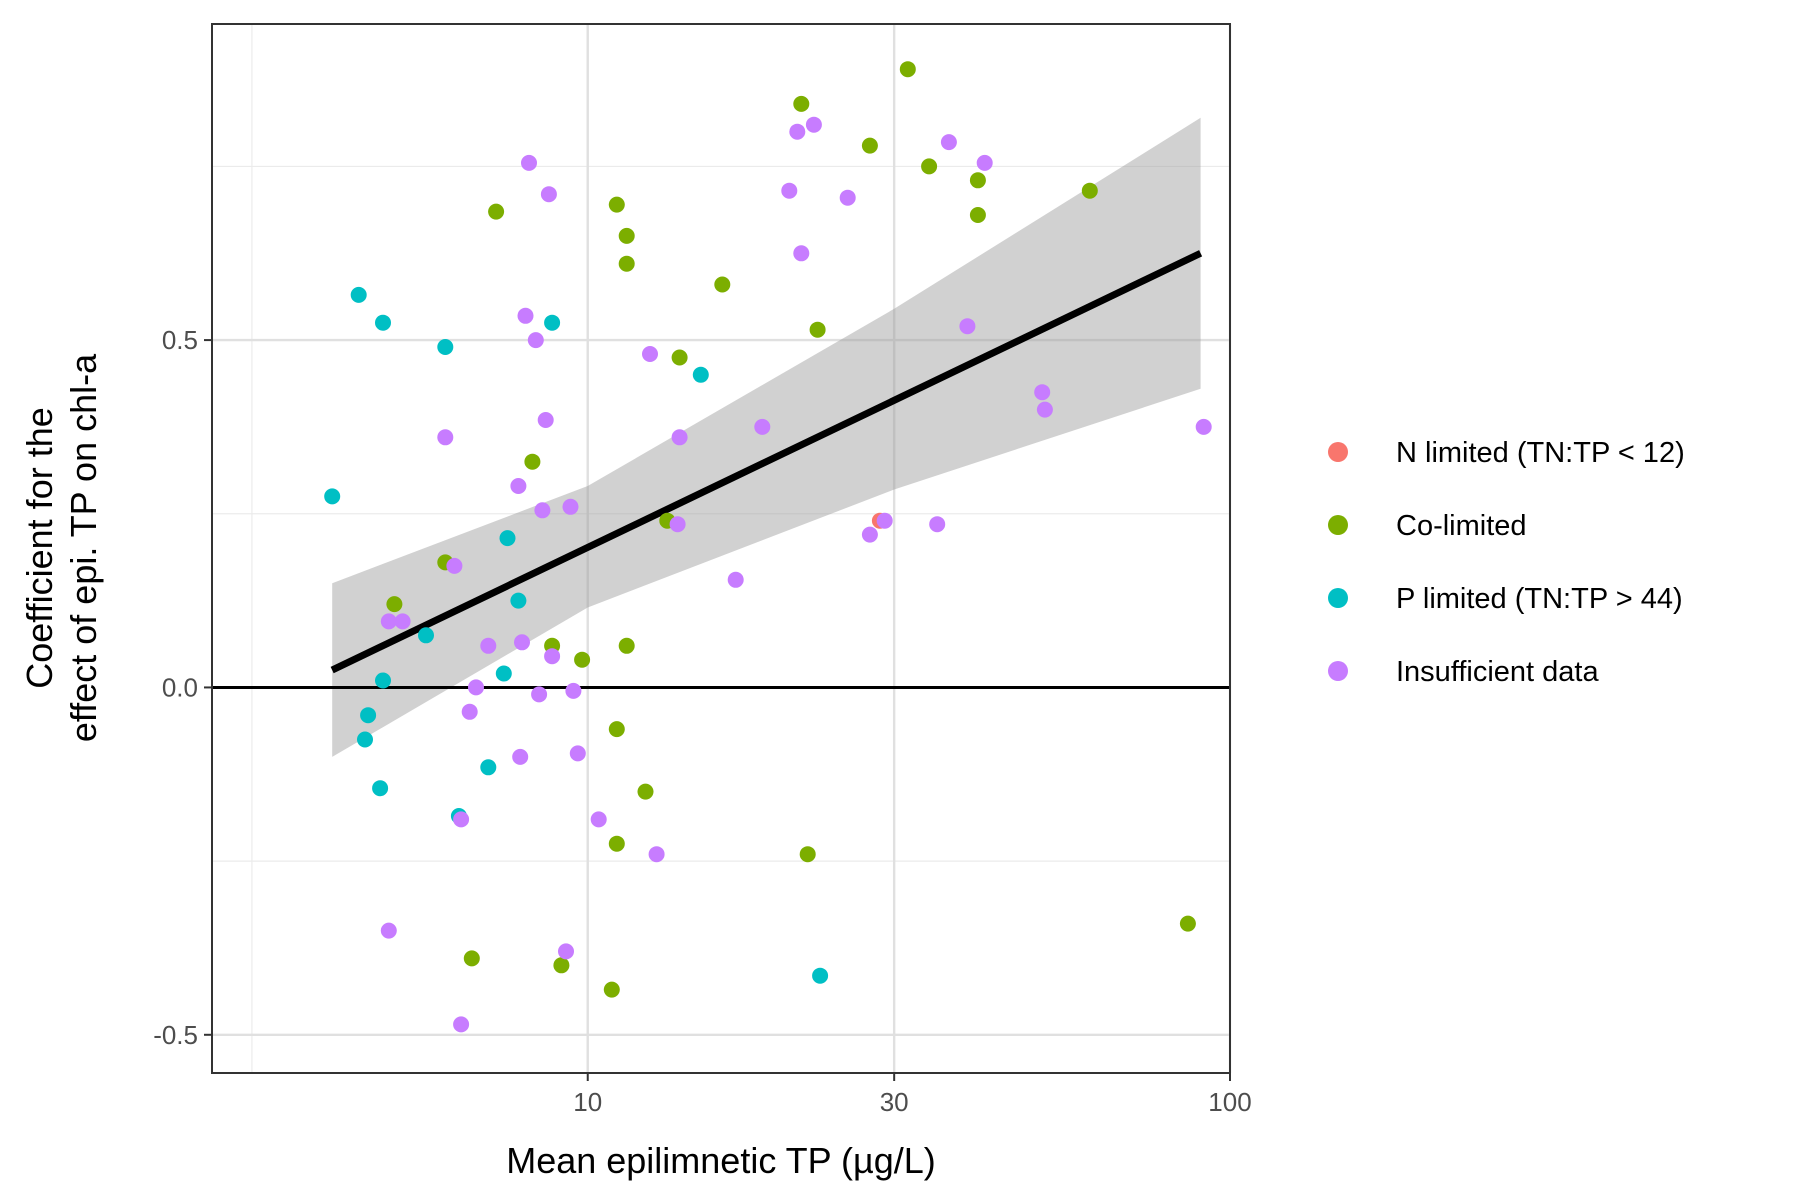 The height and width of the screenshot is (1200, 1800). What do you see at coordinates (721, 1160) in the screenshot?
I see `x-axis-title: Mean epilimnetic TP (µg/L)` at bounding box center [721, 1160].